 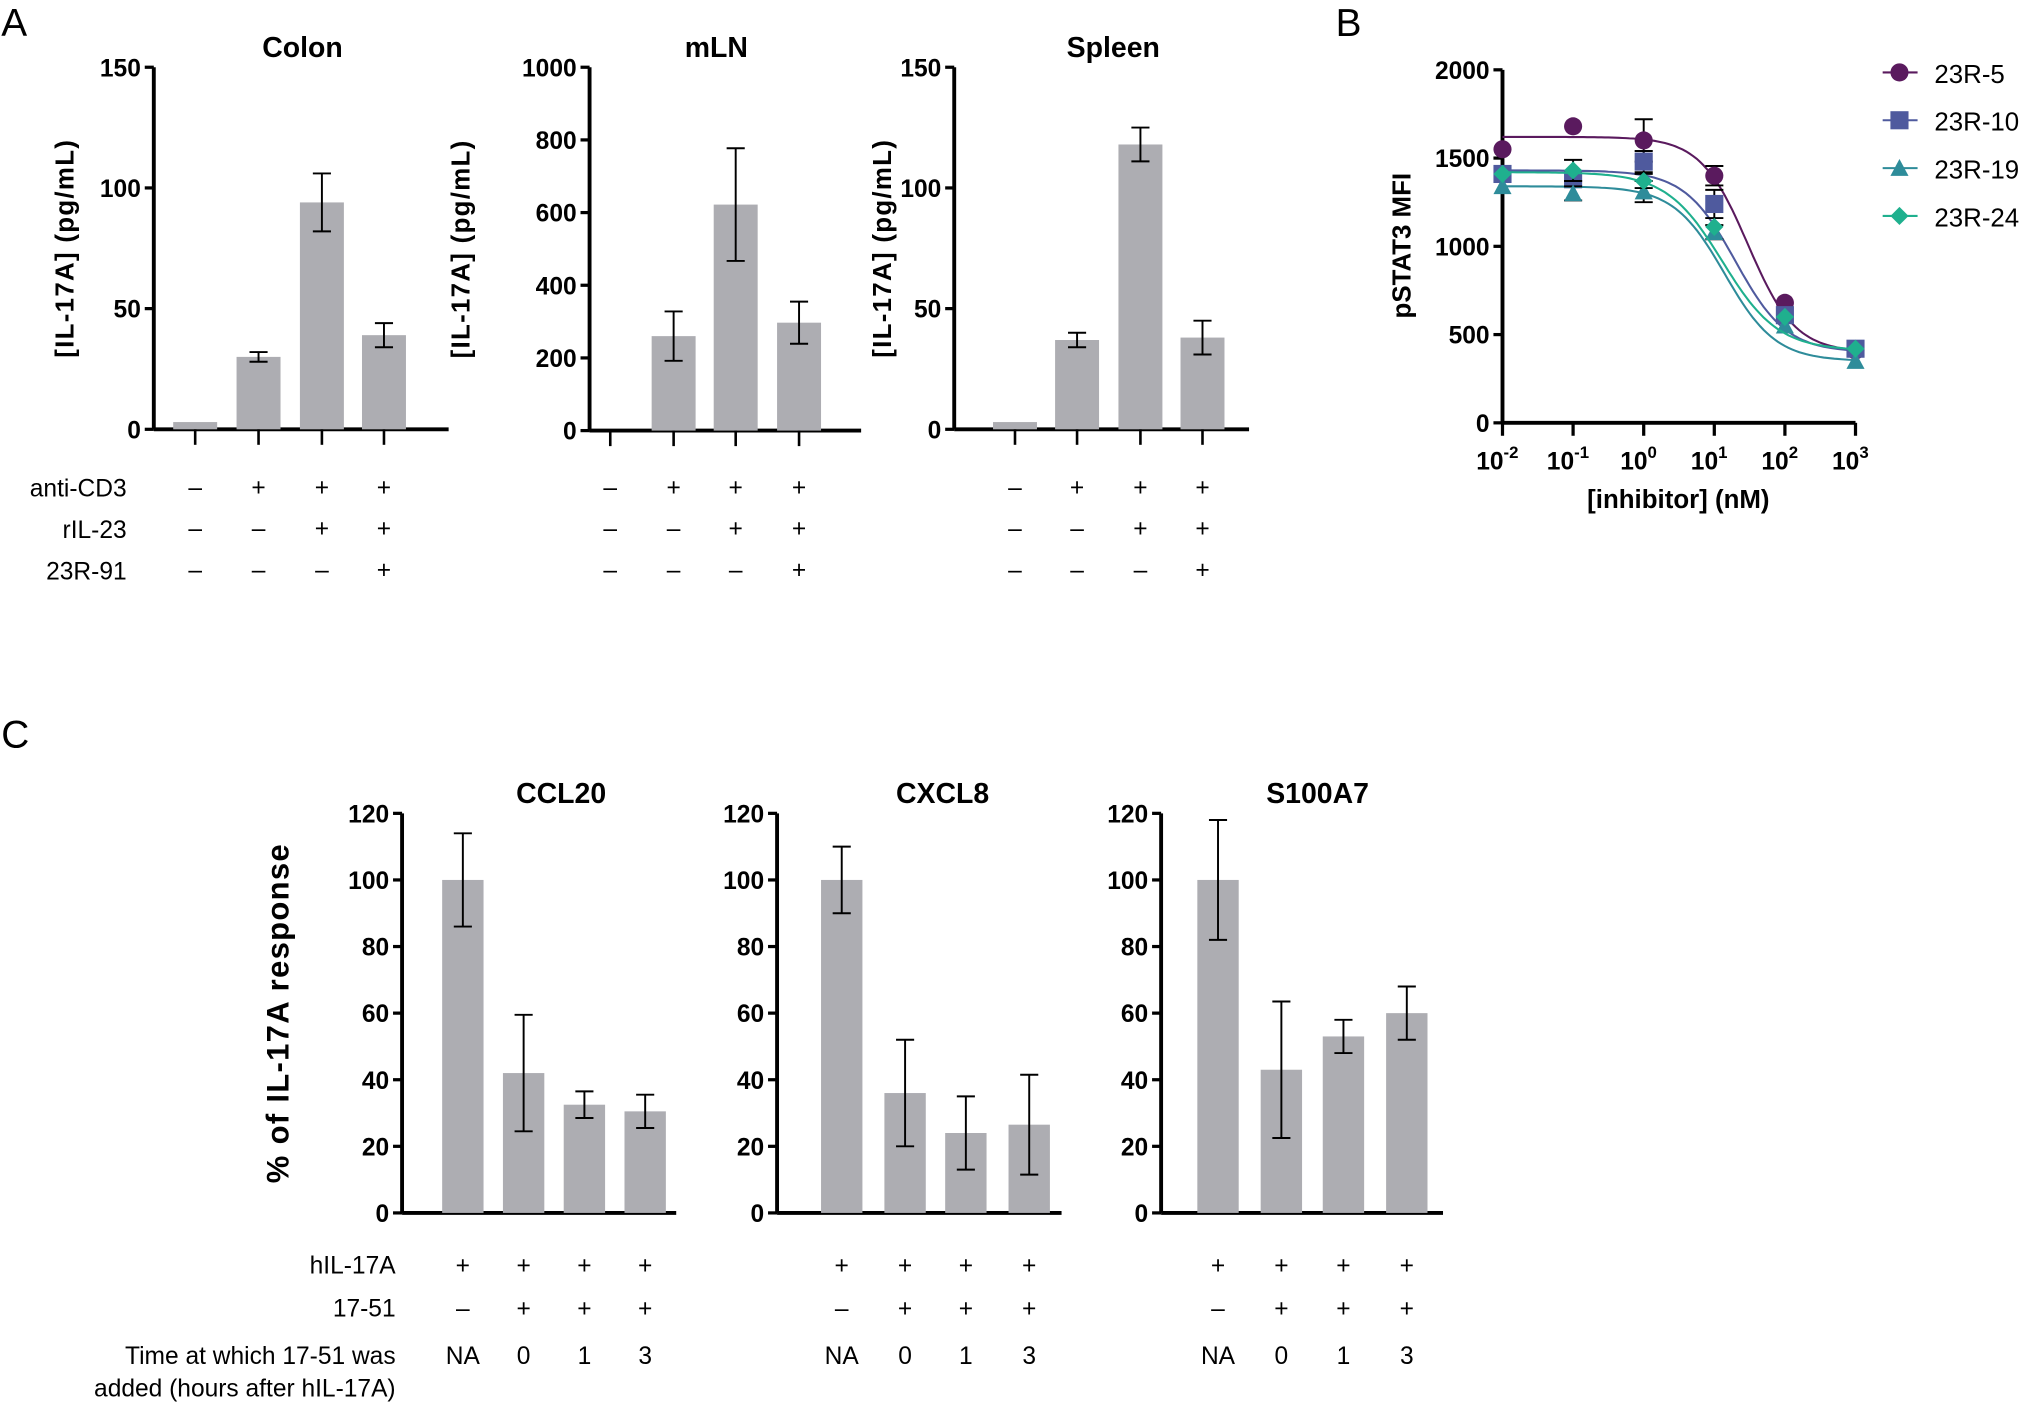 What do you see at coordinates (1469, 336) in the screenshot?
I see `y-tick-label: 500` at bounding box center [1469, 336].